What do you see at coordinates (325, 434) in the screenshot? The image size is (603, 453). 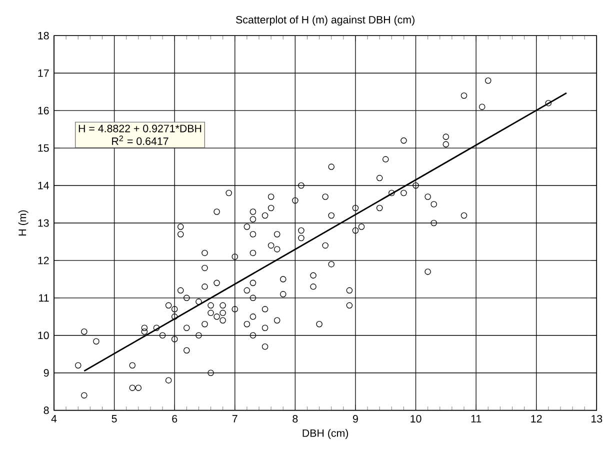 I see `x-axis-title: DBH (cm)` at bounding box center [325, 434].